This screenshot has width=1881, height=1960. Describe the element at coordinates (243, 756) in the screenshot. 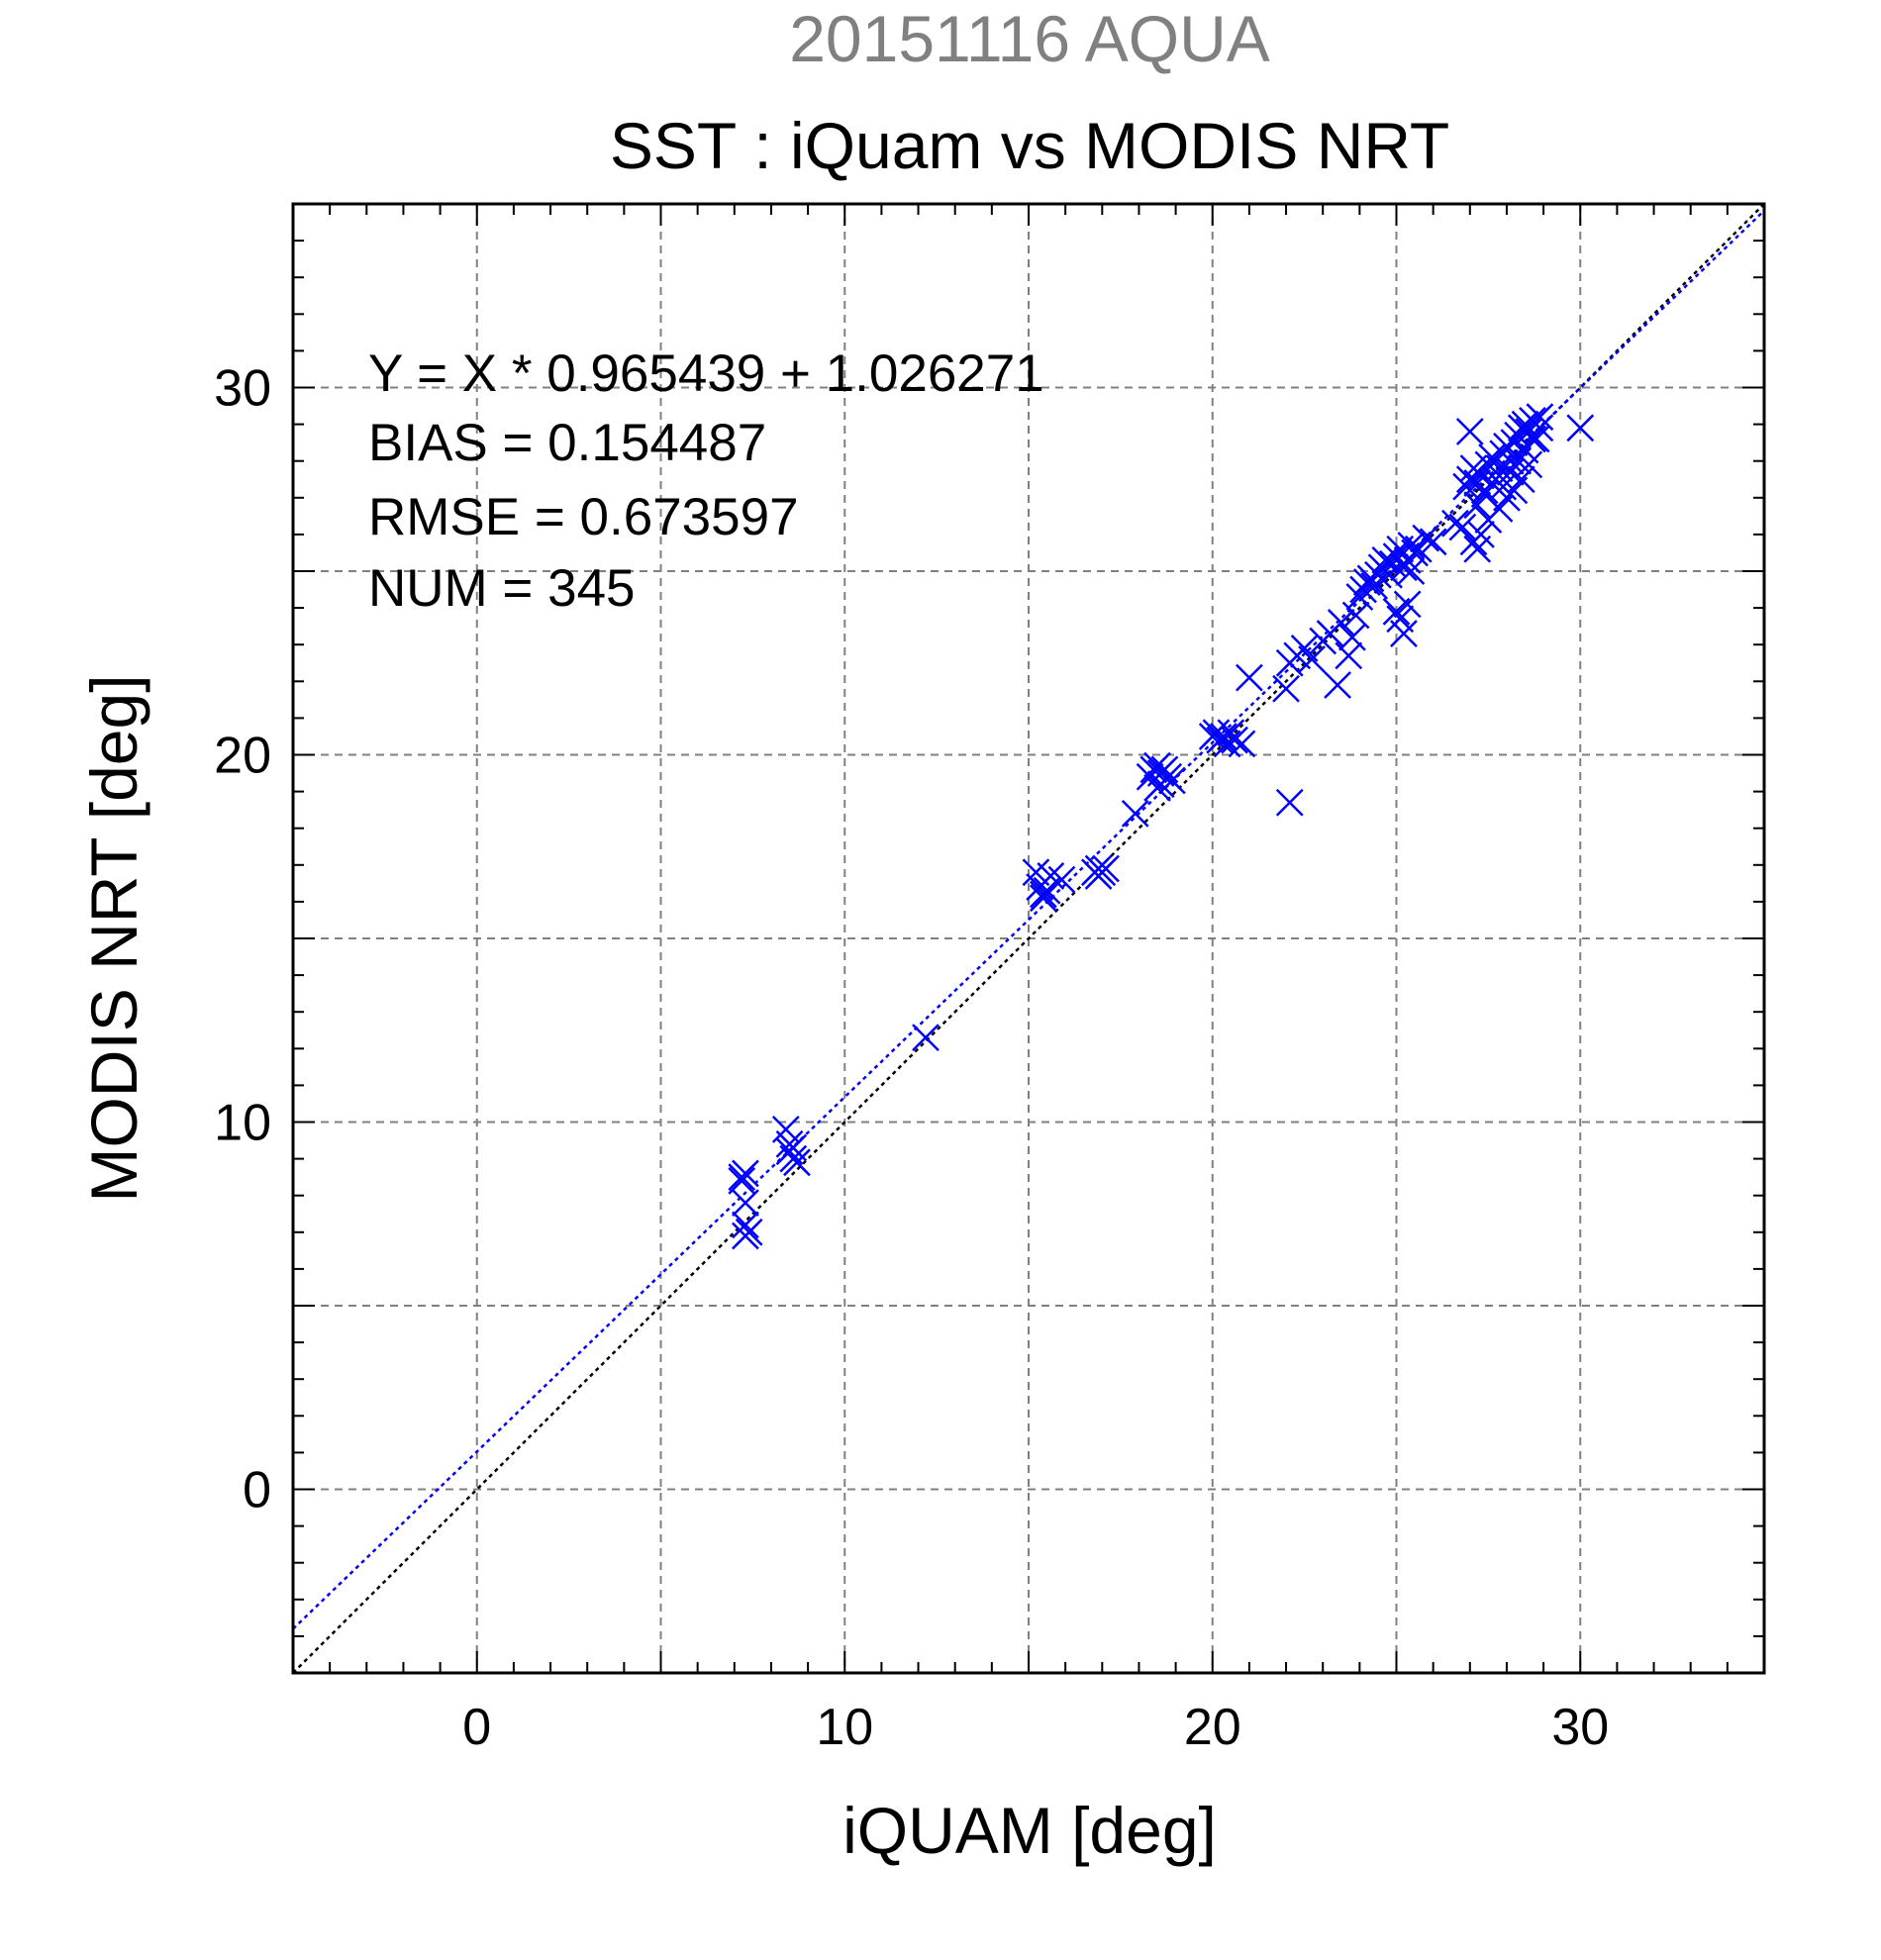

I see `y-tick-label: 20` at that location.